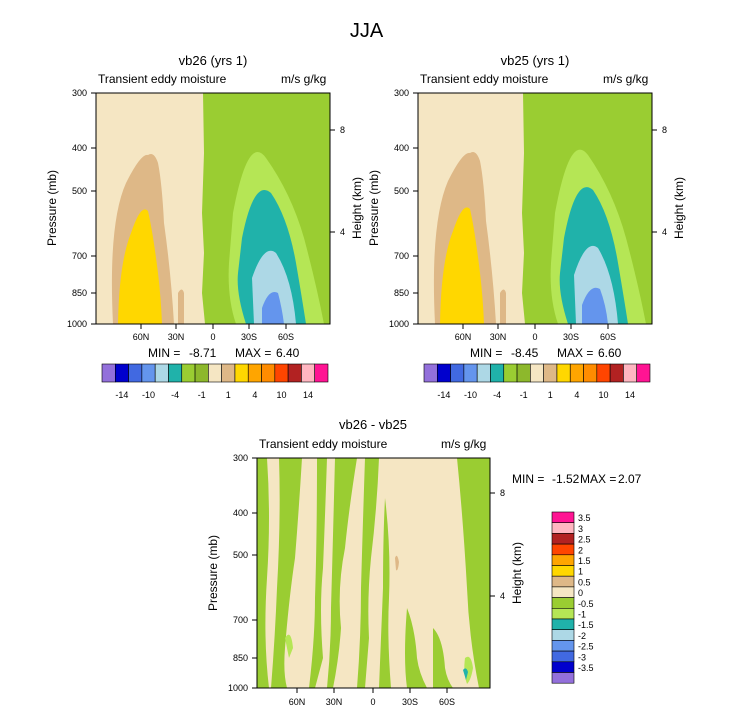 This screenshot has width=733, height=712. I want to click on panel3-min-value: -1.52, so click(566, 479).